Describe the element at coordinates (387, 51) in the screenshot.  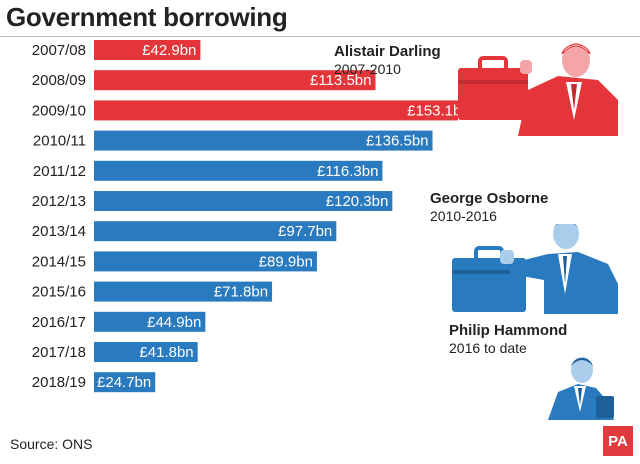
I see `person-name-darling: Alistair Darling` at that location.